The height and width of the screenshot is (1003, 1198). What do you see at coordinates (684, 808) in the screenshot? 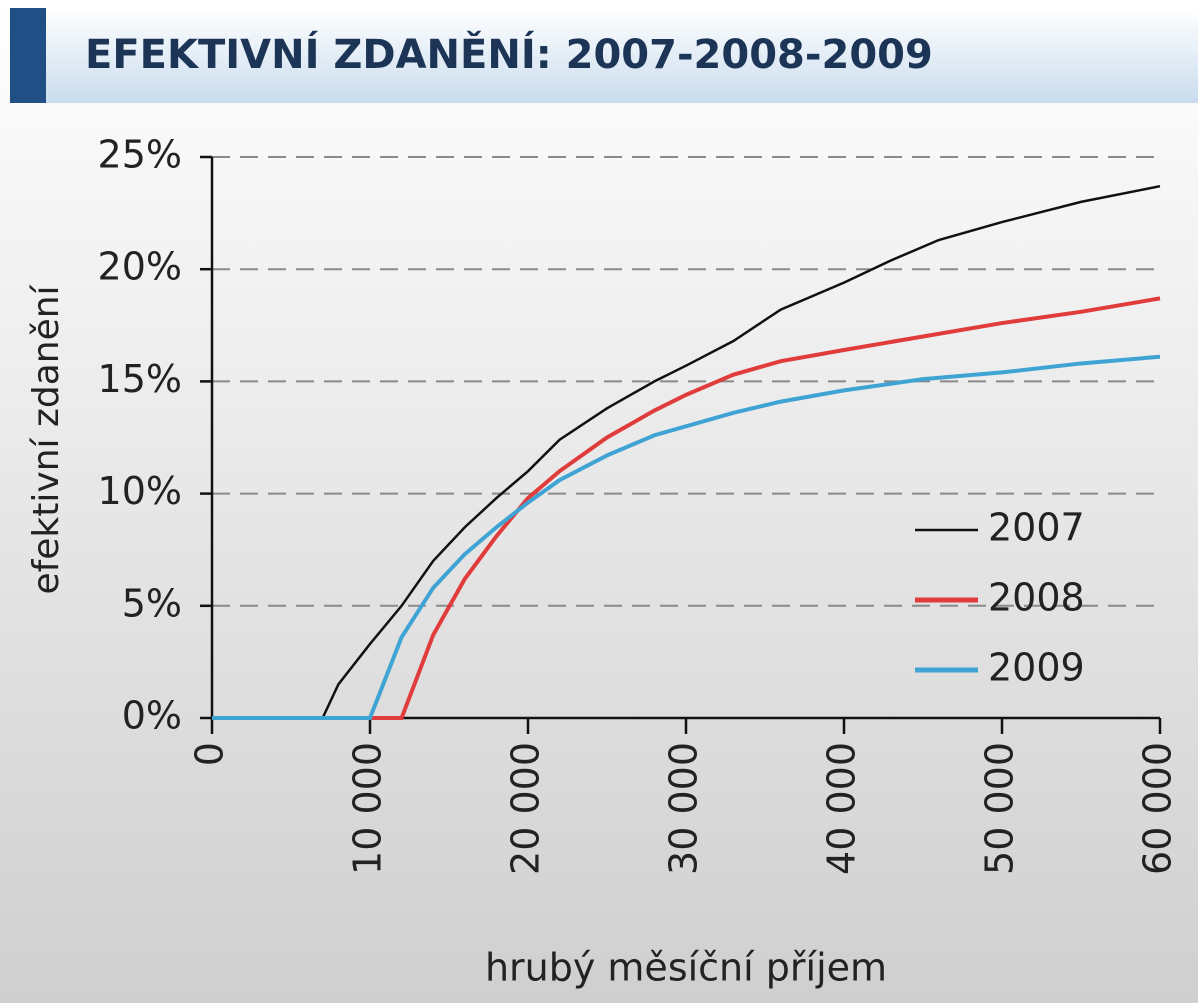
I see `x-tick-label: 30 000` at bounding box center [684, 808].